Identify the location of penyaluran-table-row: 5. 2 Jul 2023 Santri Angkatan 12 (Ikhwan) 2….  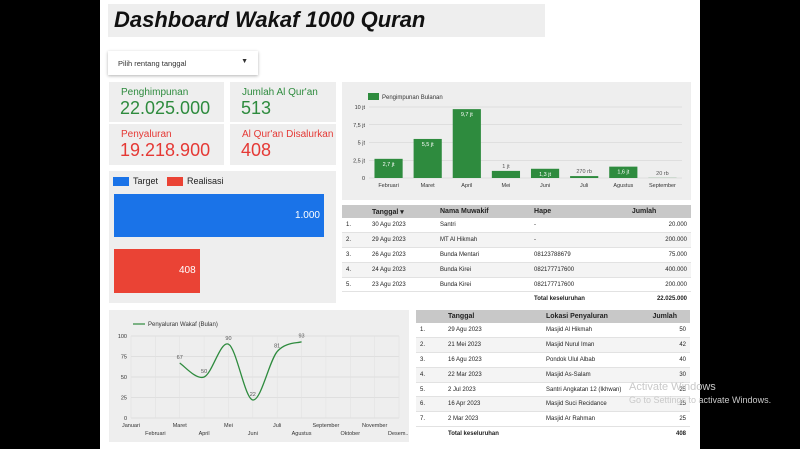
(553, 390).